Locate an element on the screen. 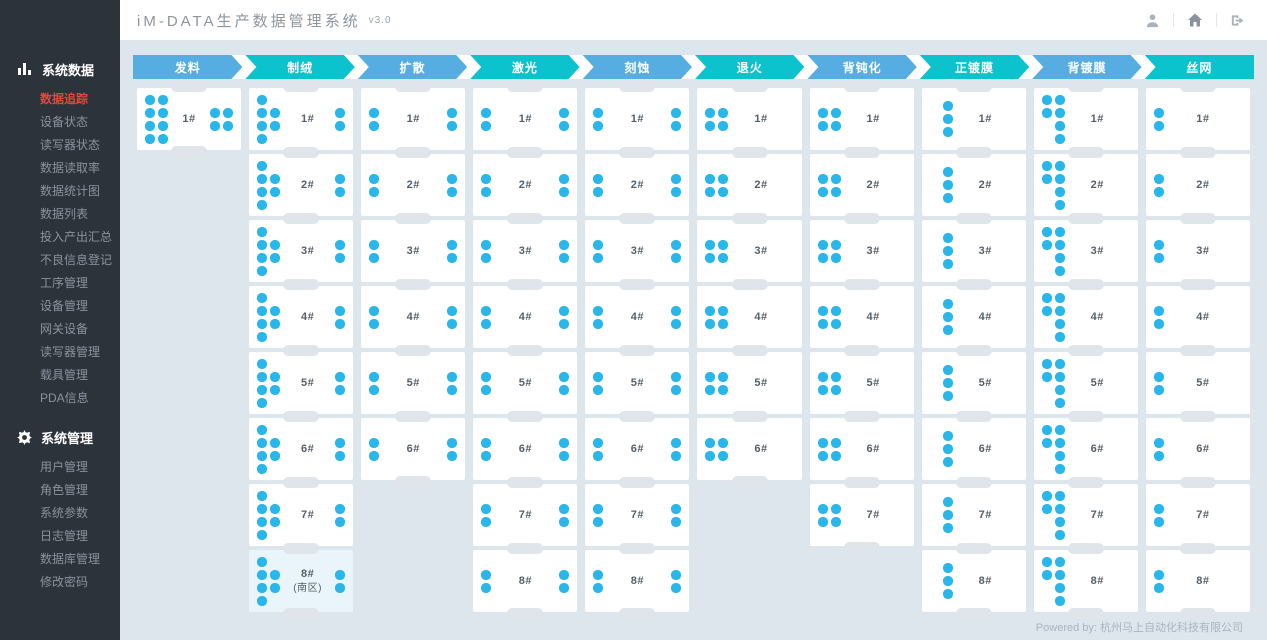 The width and height of the screenshot is (1267, 640). sidebar-item: 角色管理 is located at coordinates (64, 490).